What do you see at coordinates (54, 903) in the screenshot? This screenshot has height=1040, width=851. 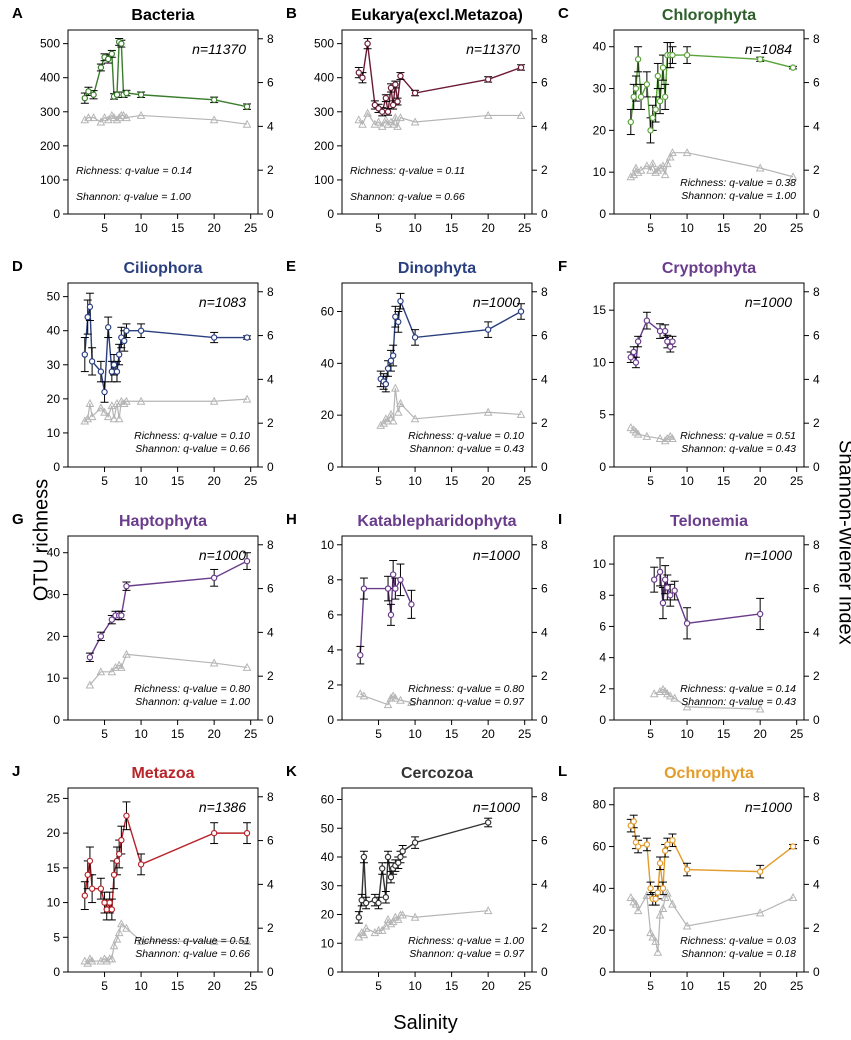 I see `y-tick-label: 10` at bounding box center [54, 903].